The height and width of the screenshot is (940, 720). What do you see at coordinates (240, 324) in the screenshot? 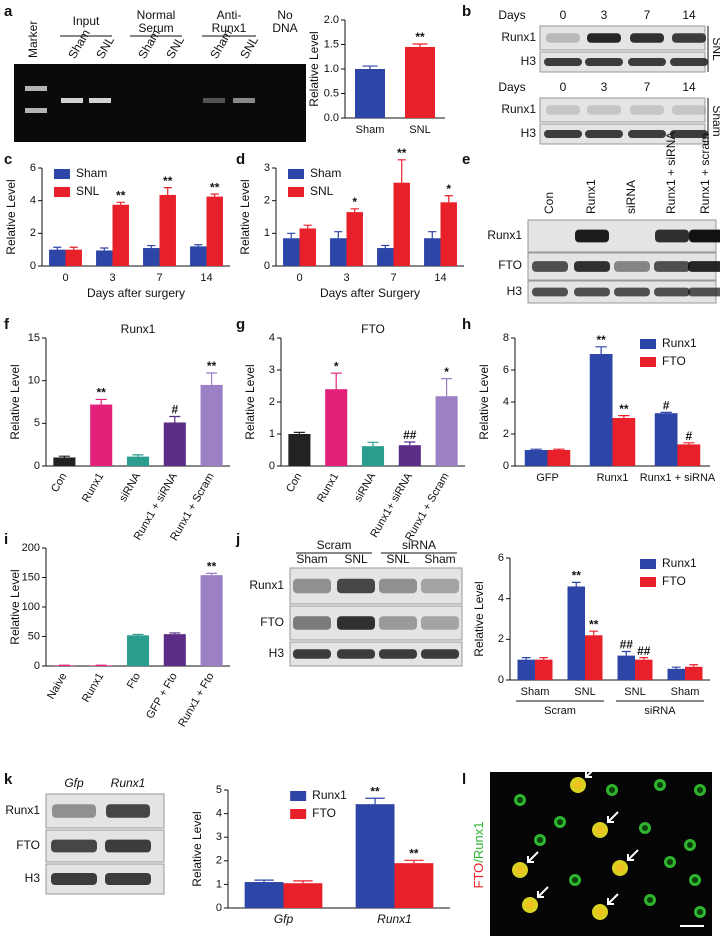
I see `panel-label: g` at bounding box center [240, 324].